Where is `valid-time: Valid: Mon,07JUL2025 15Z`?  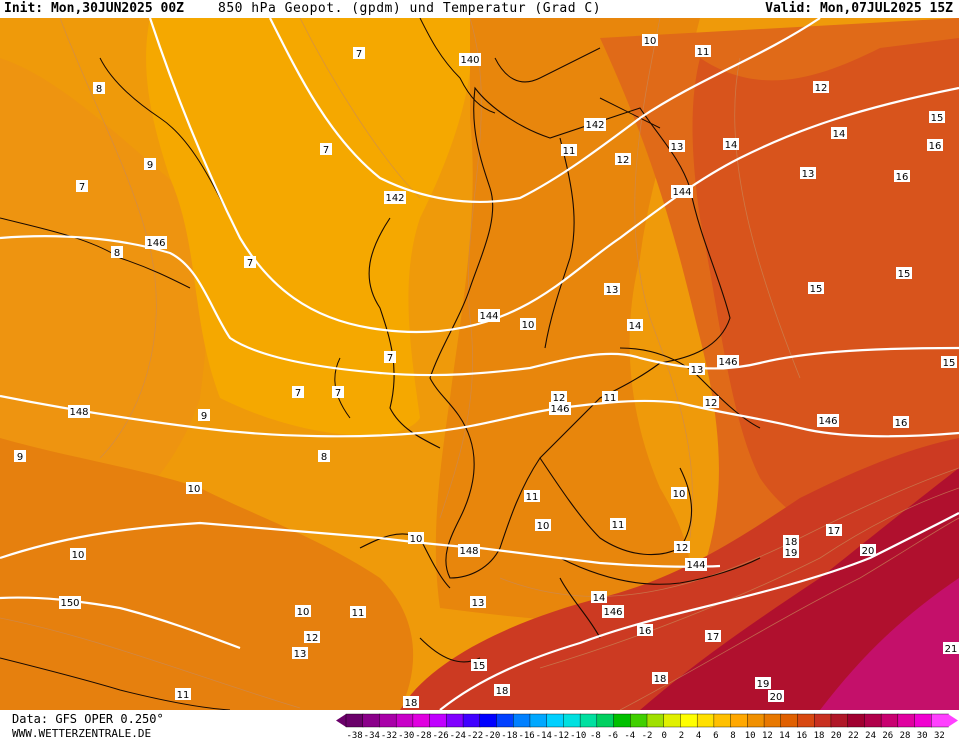 valid-time: Valid: Mon,07JUL2025 15Z is located at coordinates (859, 8).